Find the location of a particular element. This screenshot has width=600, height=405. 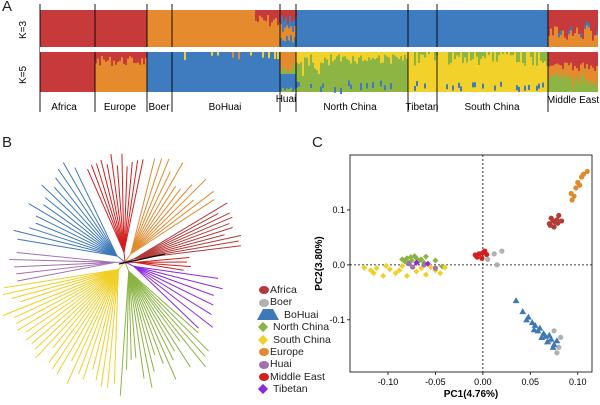

series-boer is located at coordinates (524, 302).